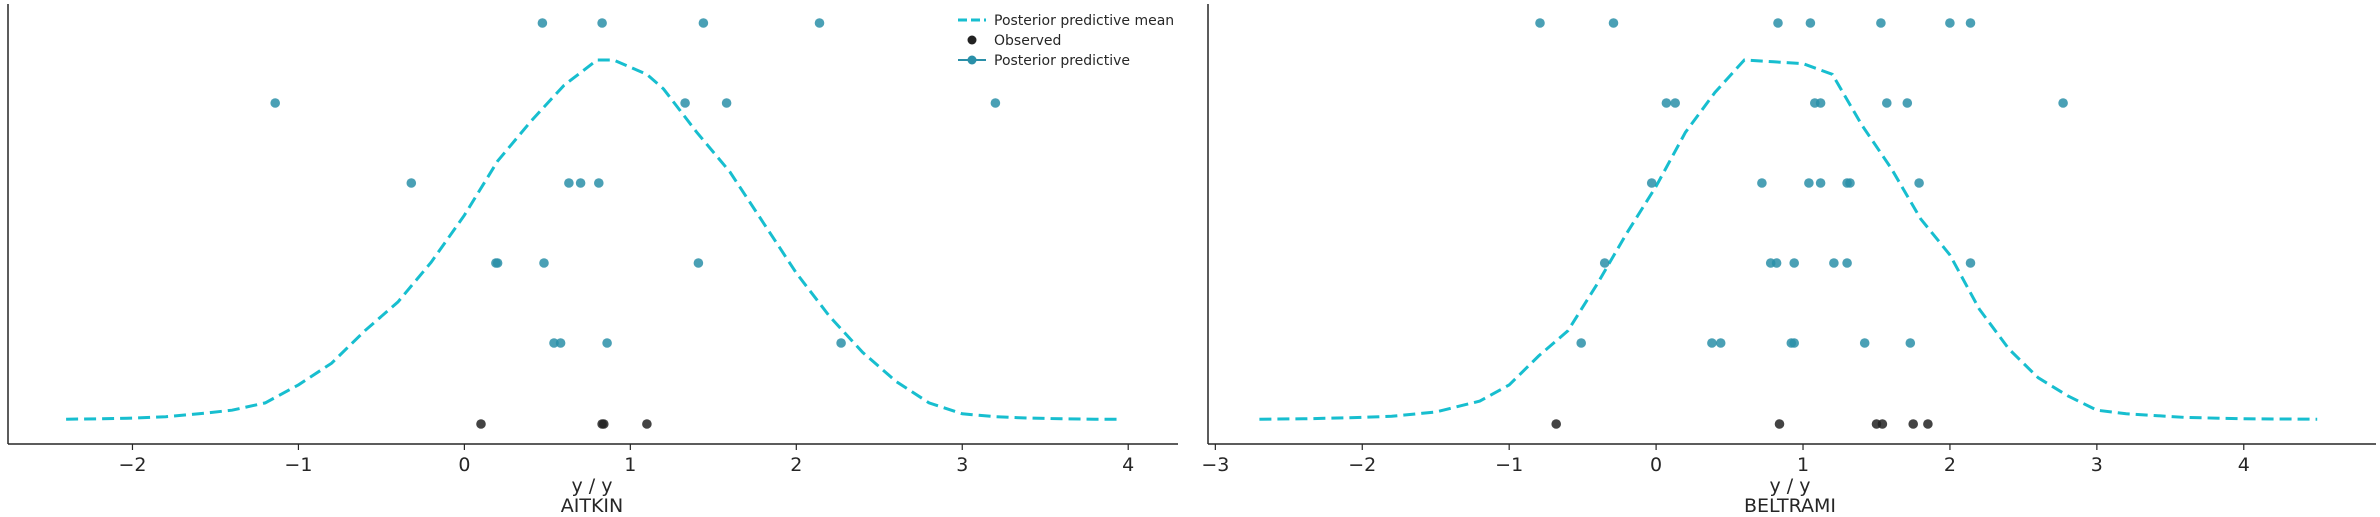 The width and height of the screenshot is (2380, 517). I want to click on legend-observed-swatch, so click(972, 40).